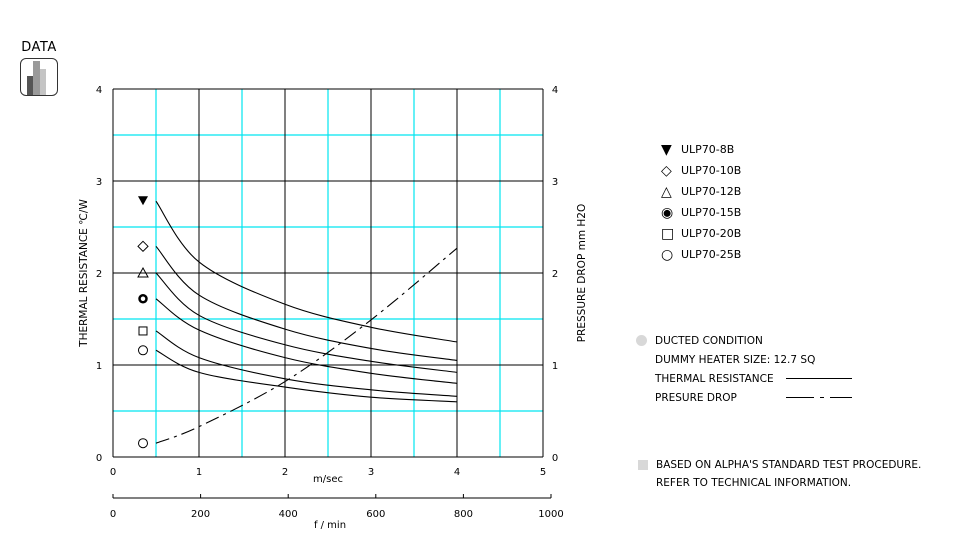 The height and width of the screenshot is (560, 967). Describe the element at coordinates (200, 514) in the screenshot. I see `svg-text: 200` at that location.